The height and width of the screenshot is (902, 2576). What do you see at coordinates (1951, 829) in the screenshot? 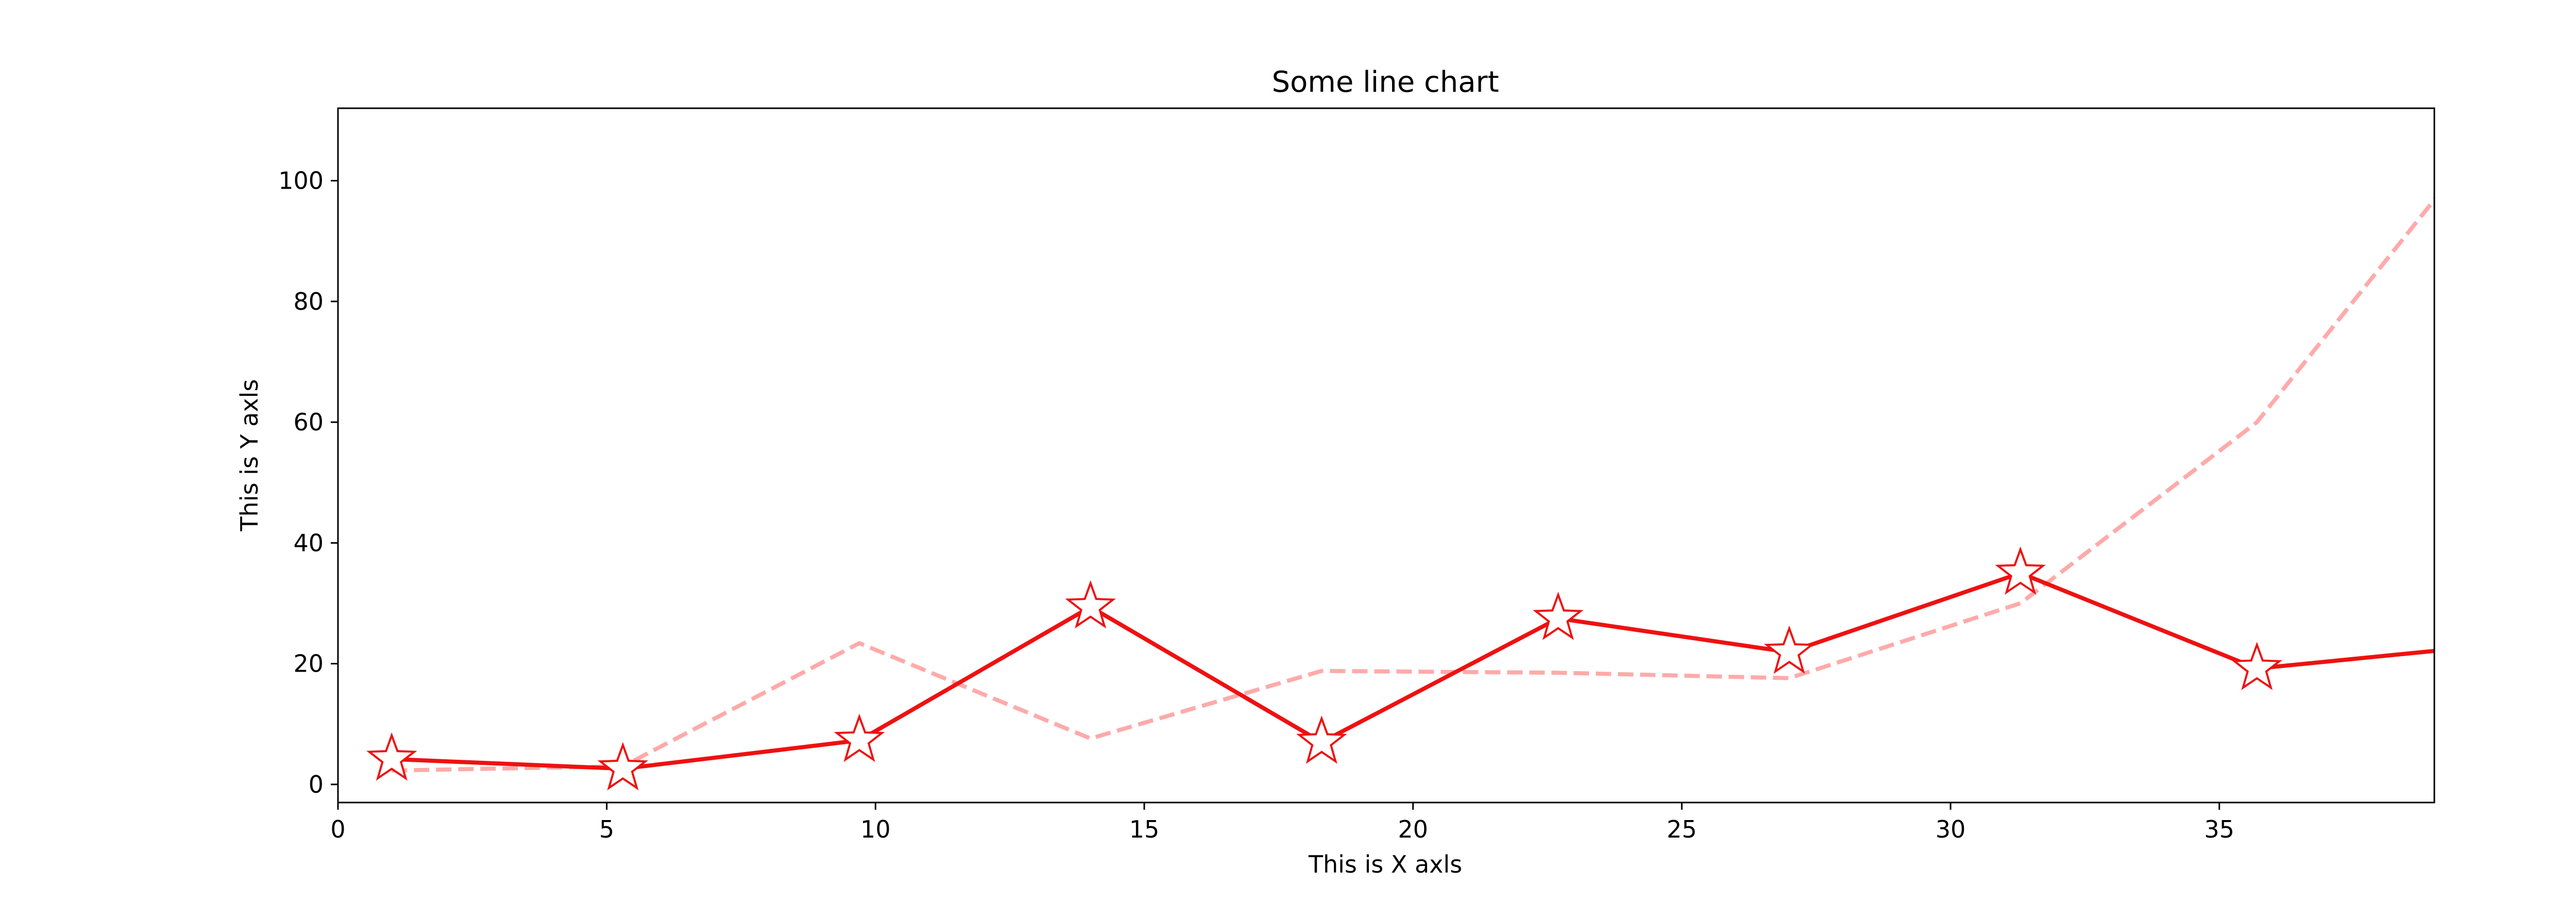
I see `x-tick-label: 30` at bounding box center [1951, 829].